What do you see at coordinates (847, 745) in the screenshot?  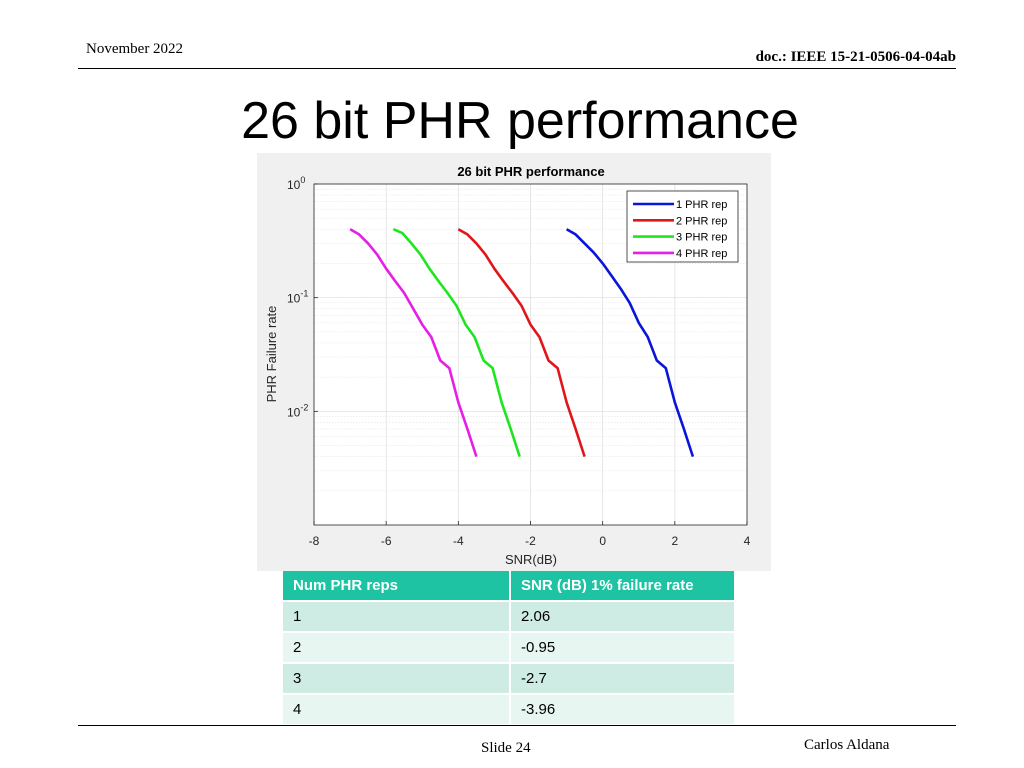 I see `footer-author: Carlos Aldana` at bounding box center [847, 745].